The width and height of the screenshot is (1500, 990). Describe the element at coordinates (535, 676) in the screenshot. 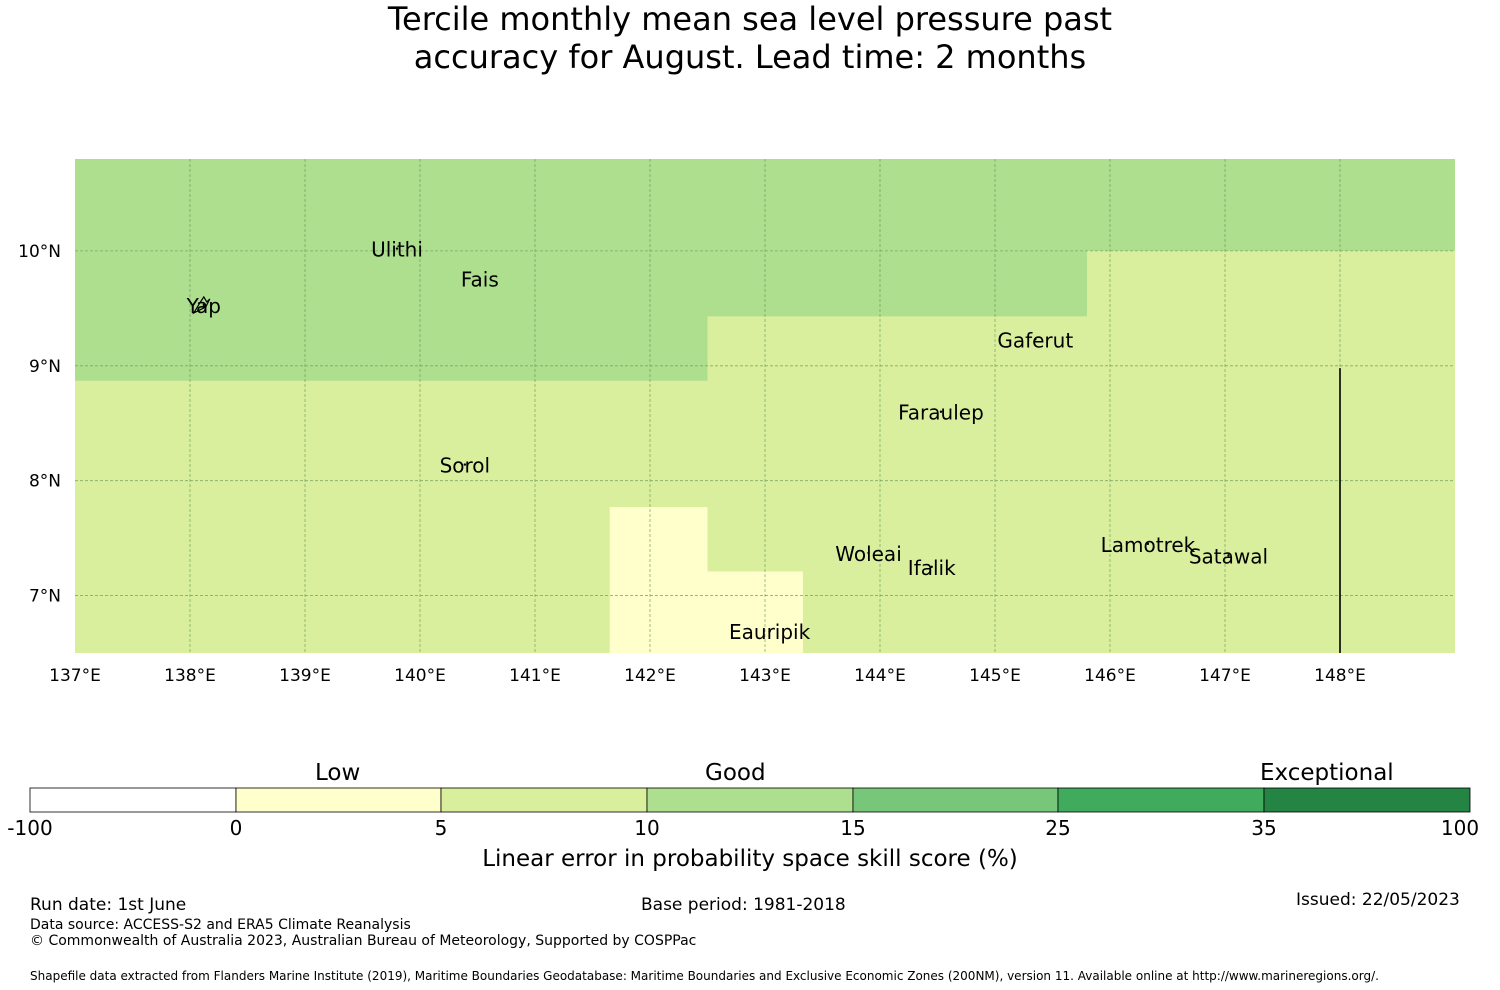

I see `x-tick-label: 141°E` at that location.